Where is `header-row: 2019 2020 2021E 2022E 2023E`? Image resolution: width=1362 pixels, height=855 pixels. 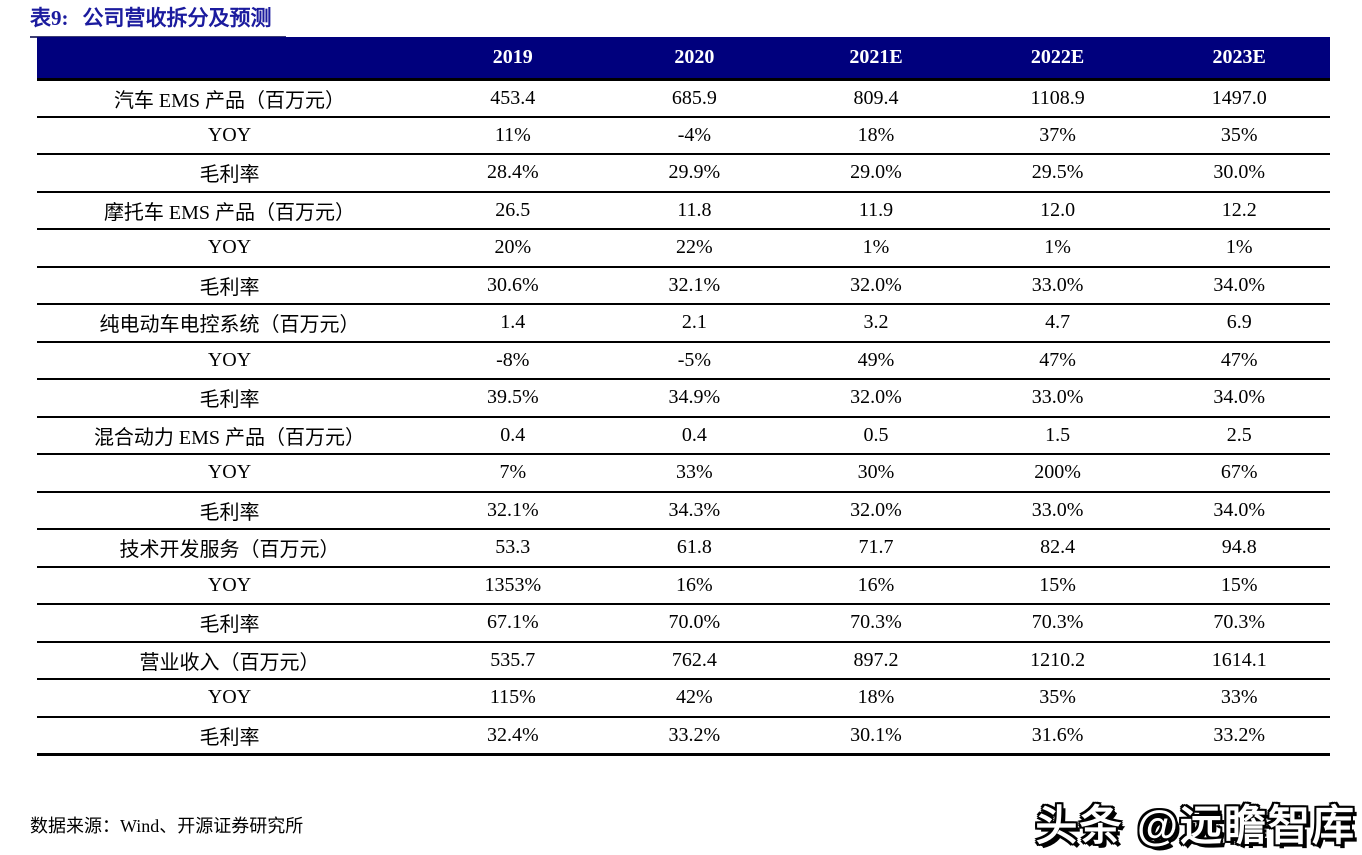 header-row: 2019 2020 2021E 2022E 2023E is located at coordinates (683, 59).